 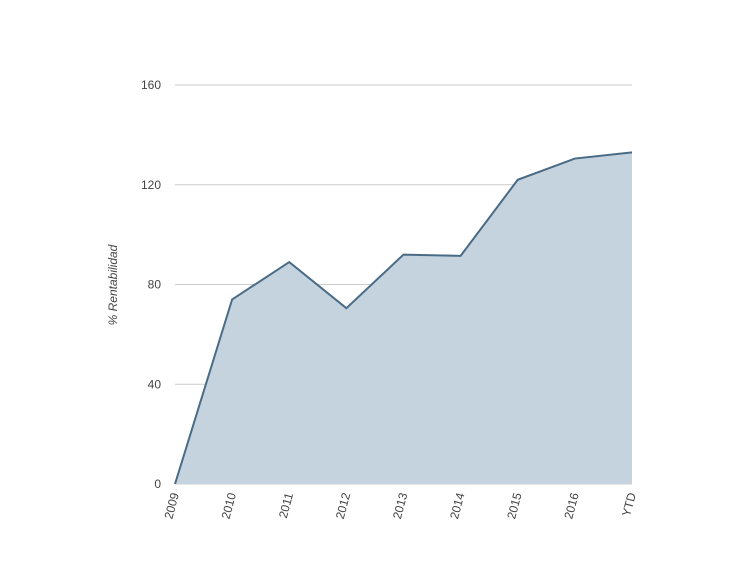 What do you see at coordinates (343, 506) in the screenshot?
I see `x-tick-label: 2012` at bounding box center [343, 506].